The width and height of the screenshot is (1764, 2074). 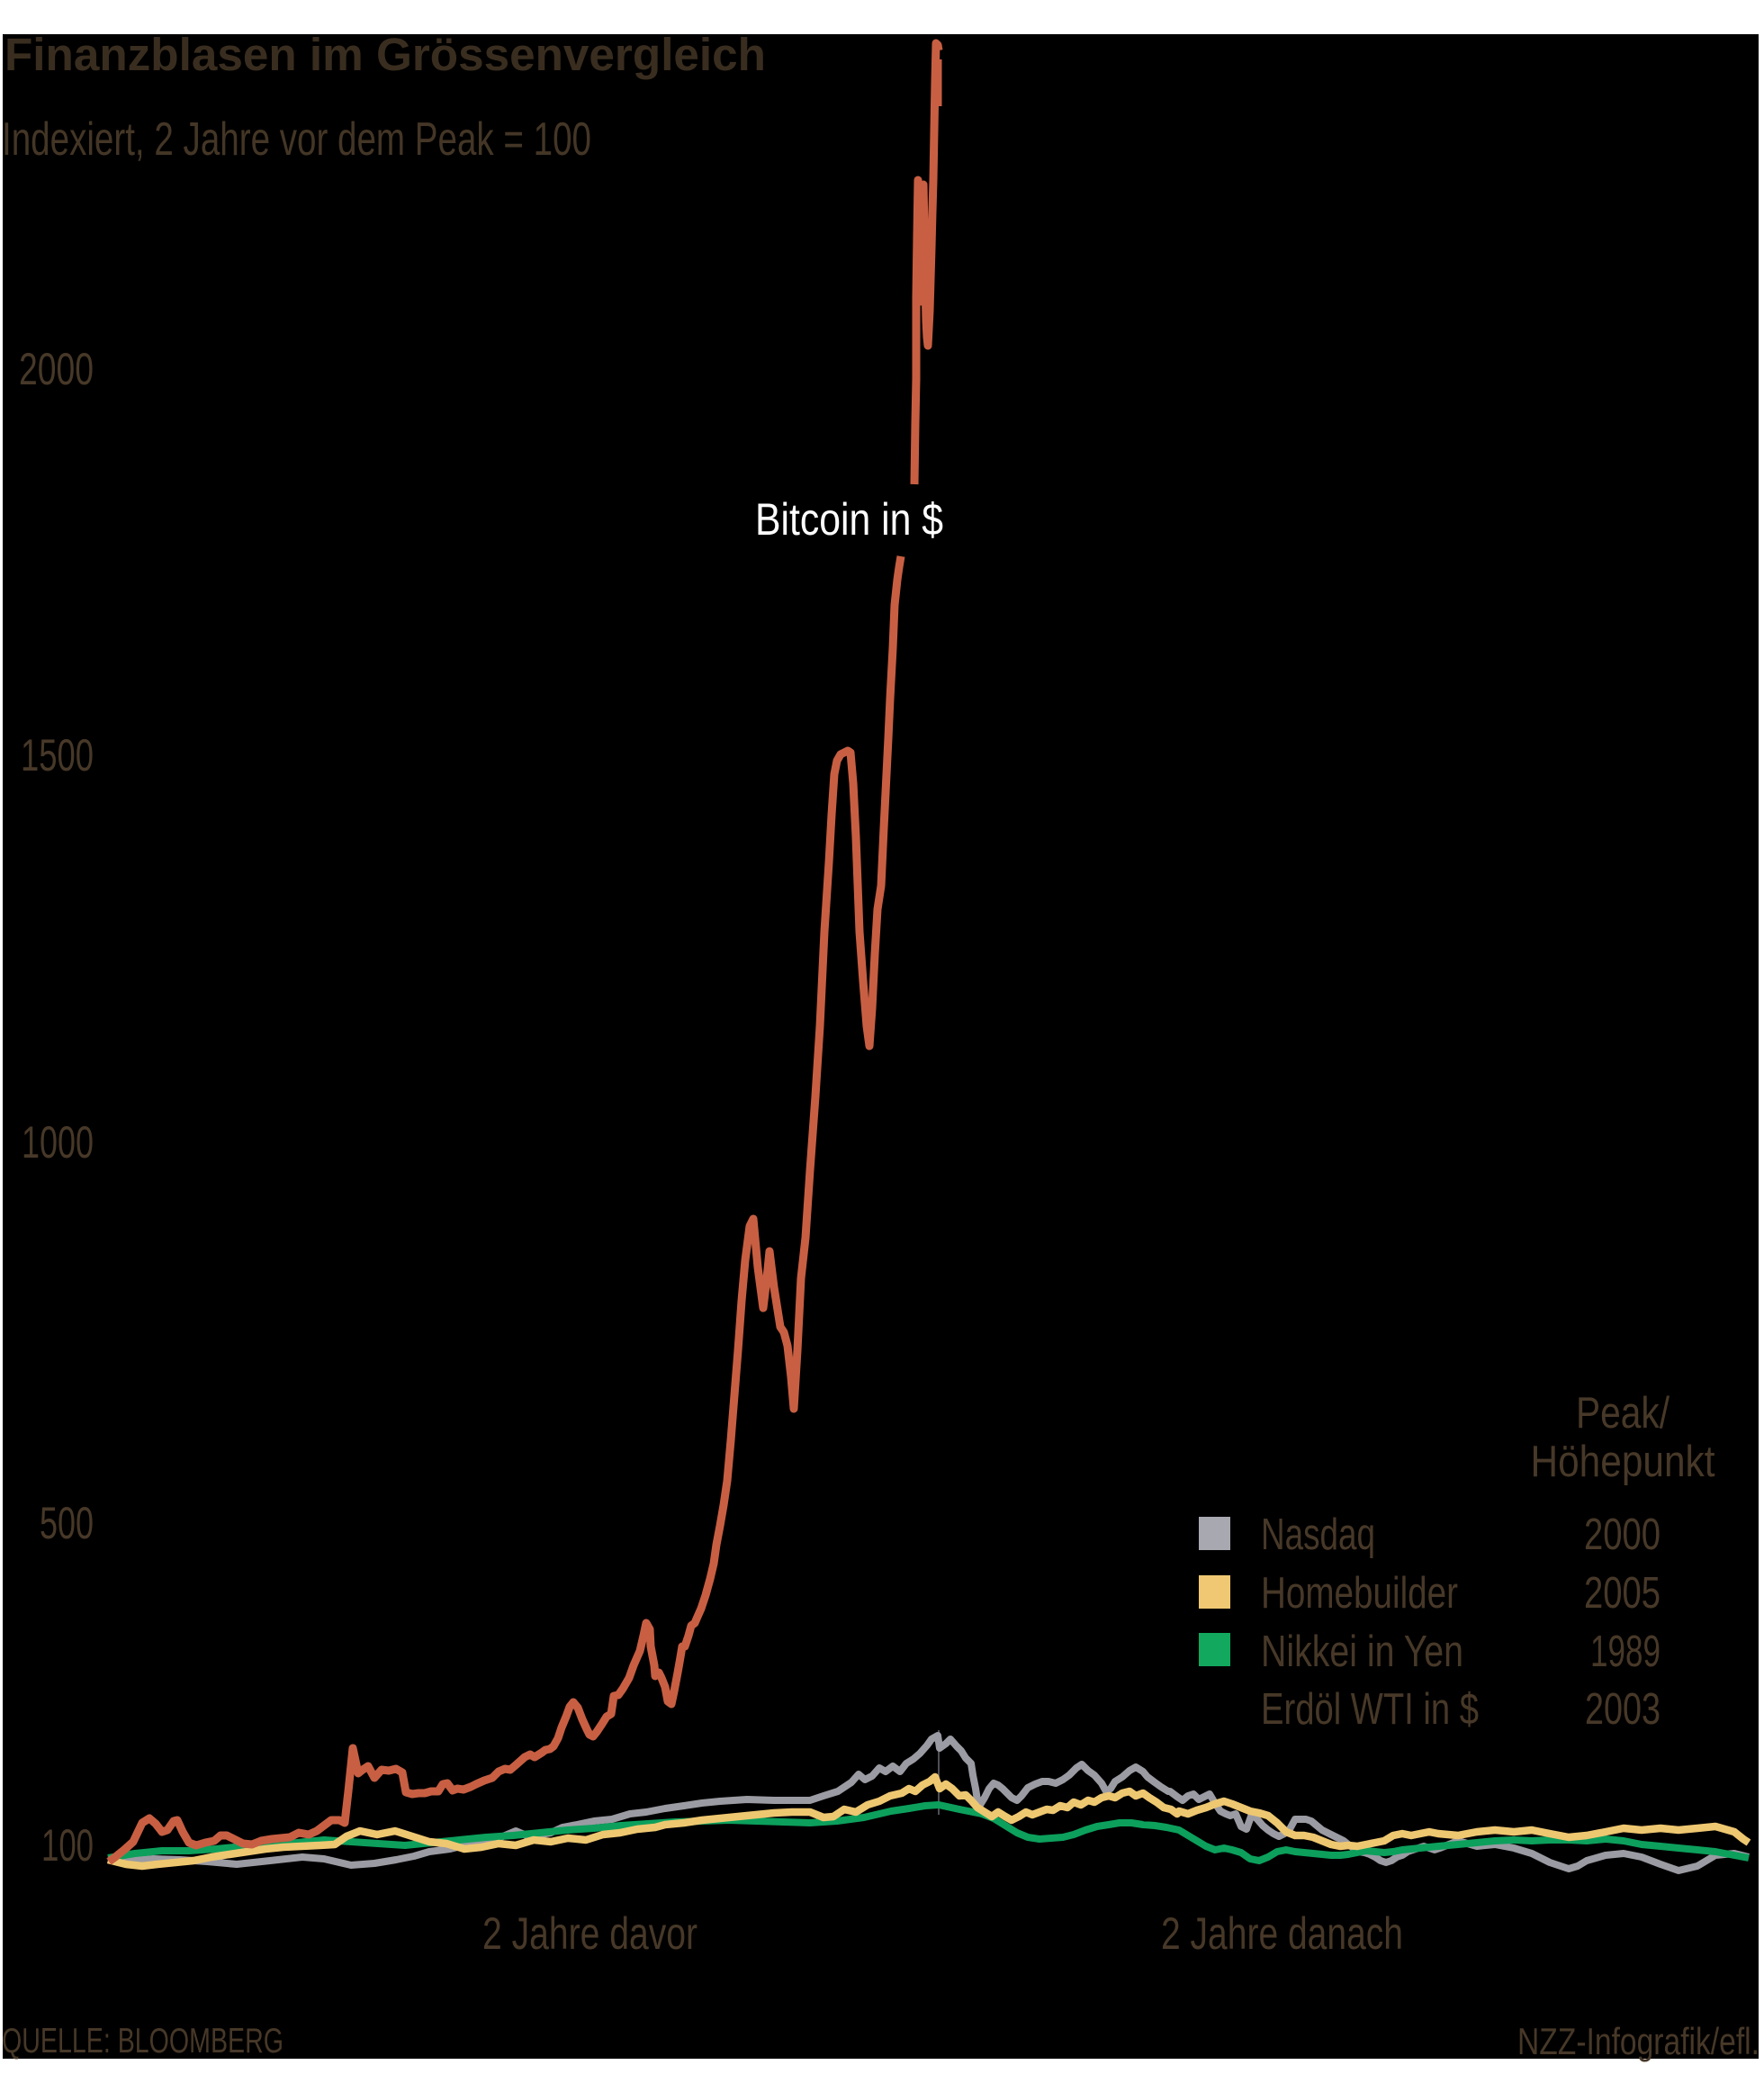 I want to click on svg-text: 100, so click(x=67, y=1846).